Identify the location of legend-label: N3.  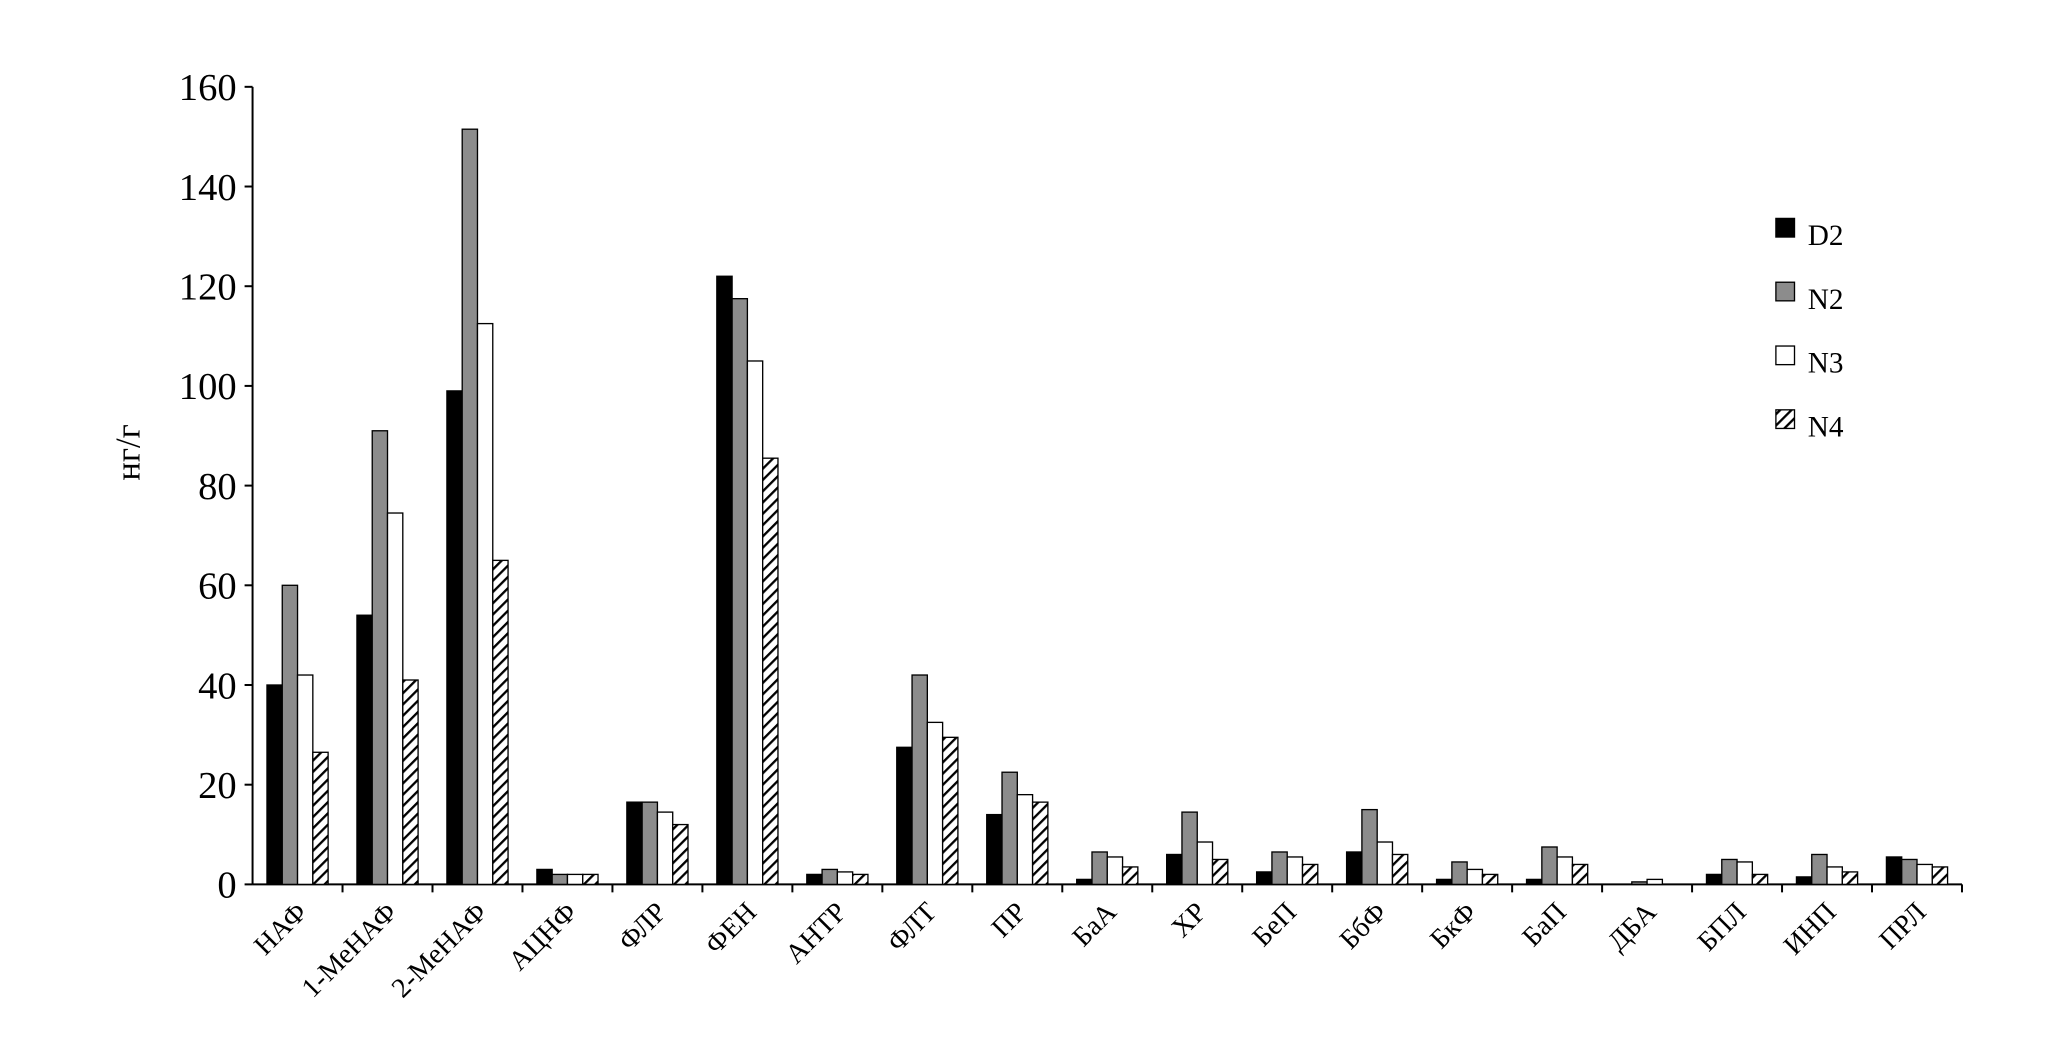
(1826, 364).